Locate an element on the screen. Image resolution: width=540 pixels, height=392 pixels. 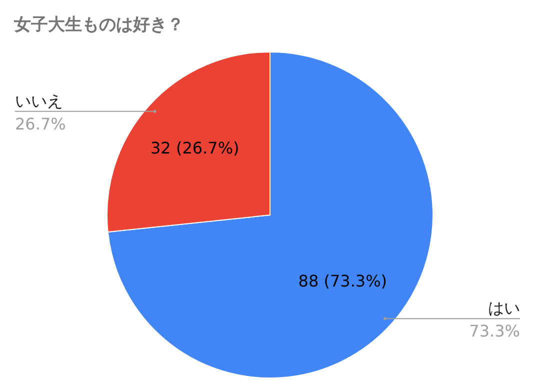
text: 73.3% is located at coordinates (494, 331).